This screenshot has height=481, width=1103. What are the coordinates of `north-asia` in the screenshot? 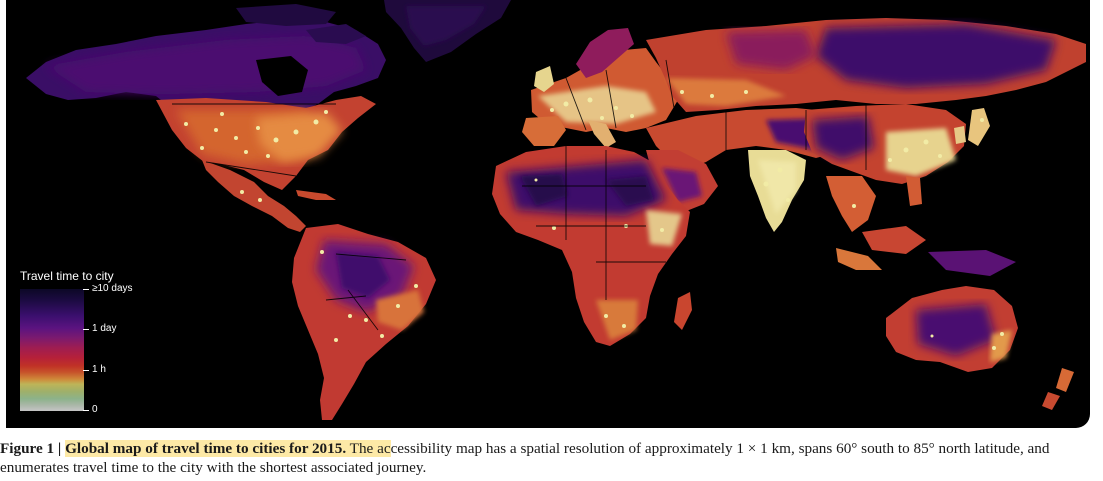 It's located at (866, 65).